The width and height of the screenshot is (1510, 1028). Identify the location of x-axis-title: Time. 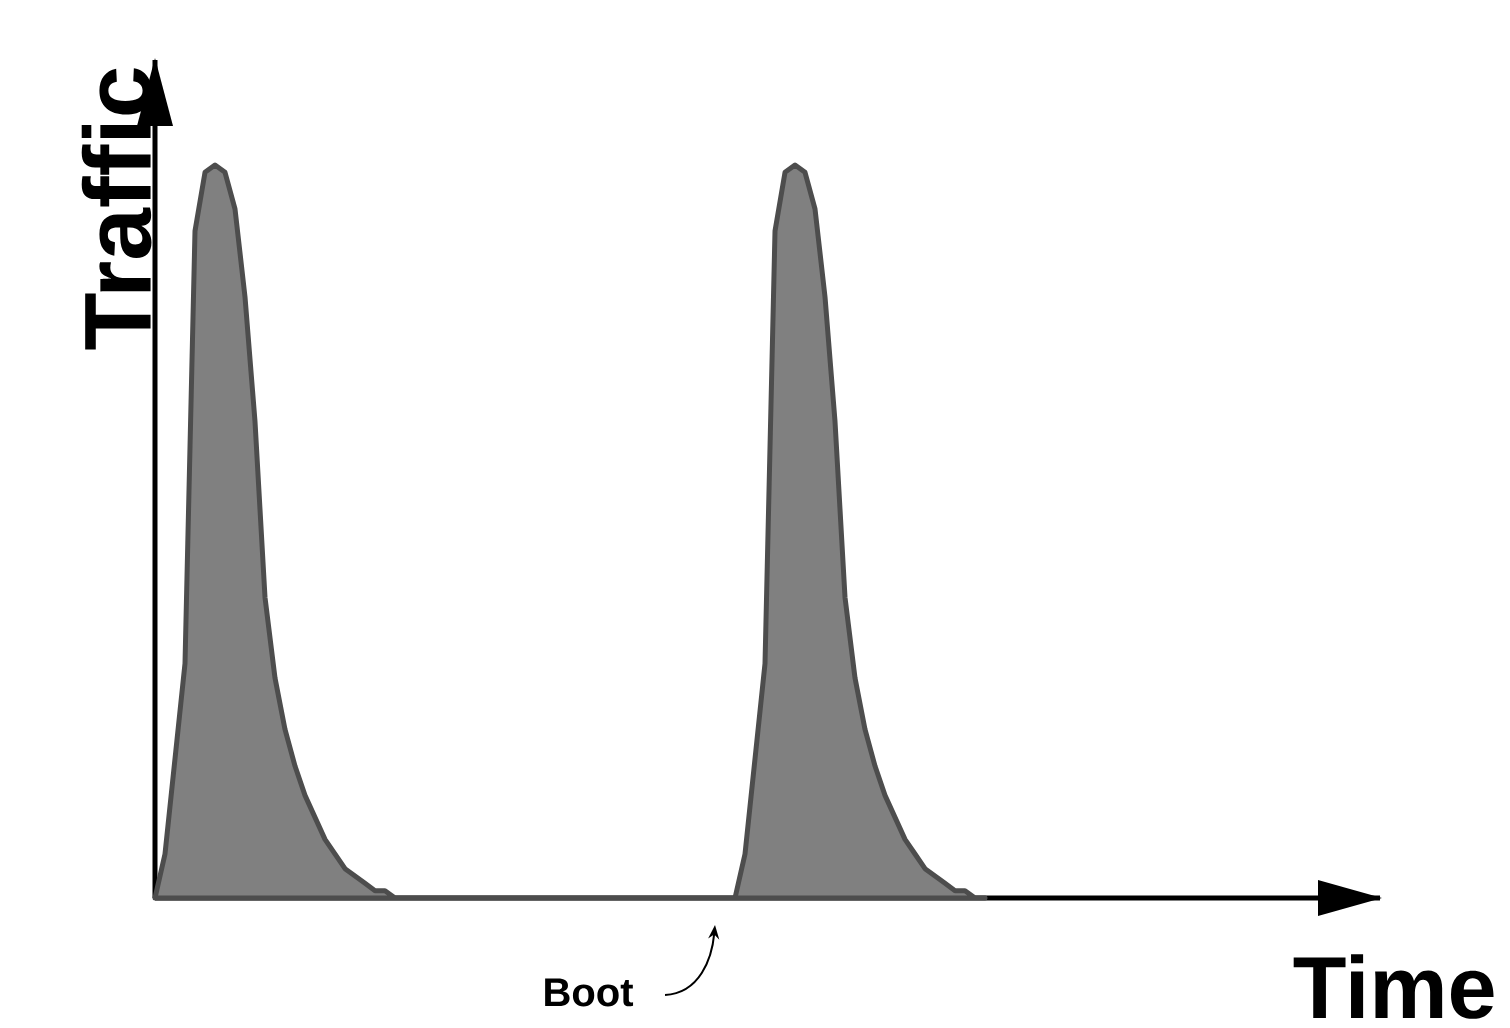
(1393, 986).